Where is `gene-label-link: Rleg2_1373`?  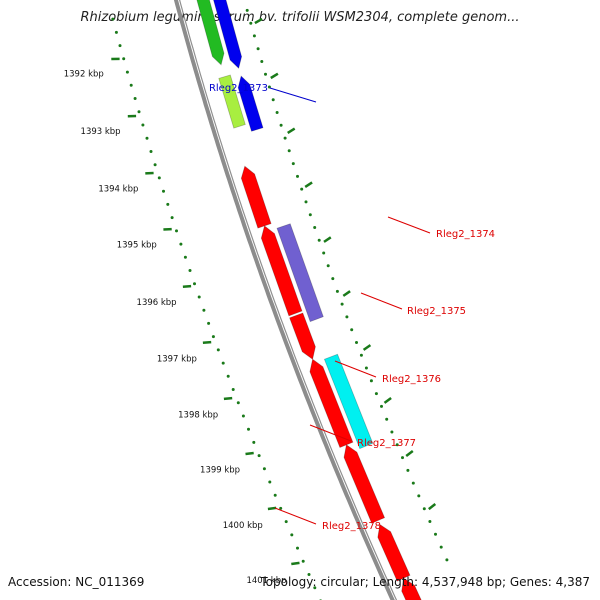
gene-label-link: Rleg2_1373 is located at coordinates (238, 88).